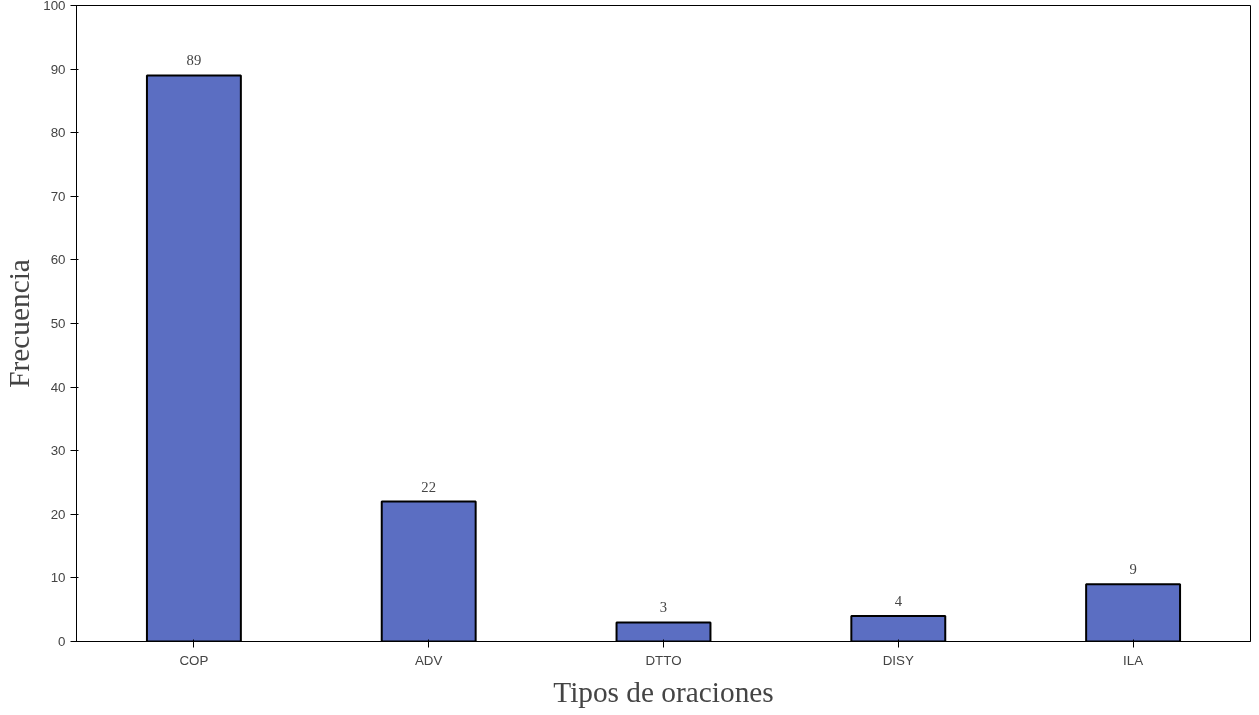 This screenshot has width=1259, height=715. What do you see at coordinates (58, 451) in the screenshot?
I see `y-tick-label: 30` at bounding box center [58, 451].